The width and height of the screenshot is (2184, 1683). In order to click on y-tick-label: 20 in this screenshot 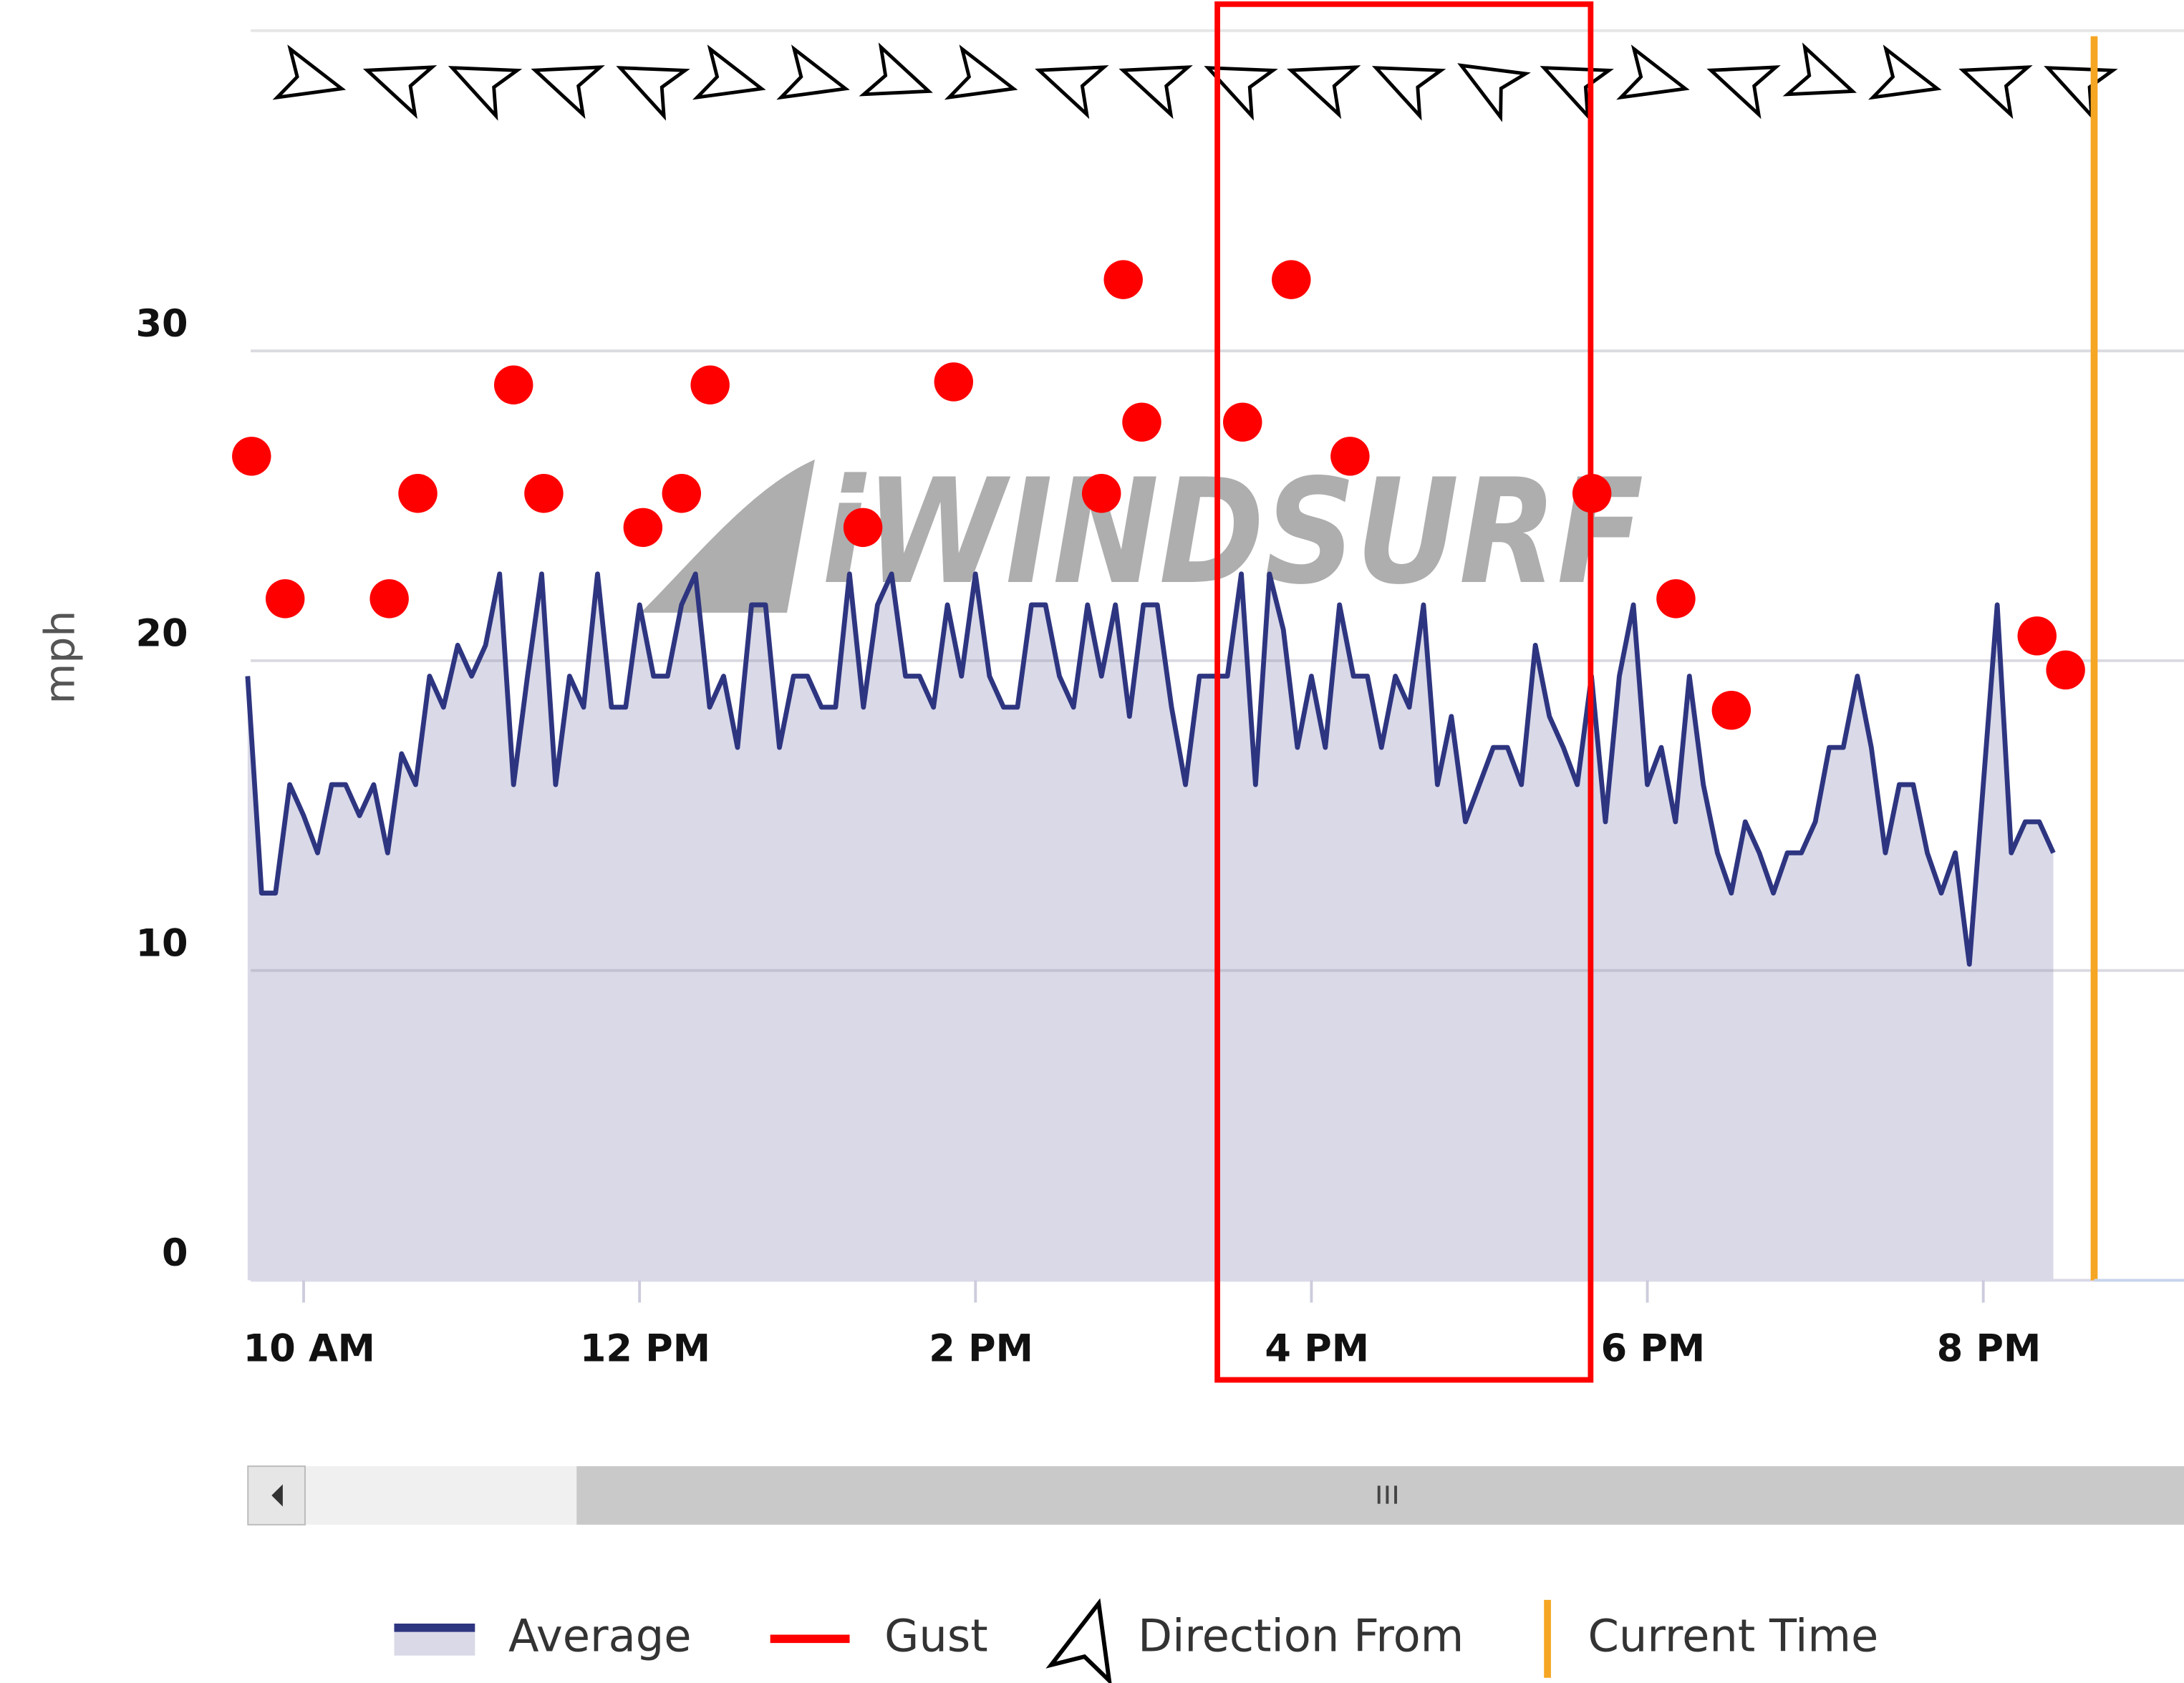, I will do `click(162, 634)`.